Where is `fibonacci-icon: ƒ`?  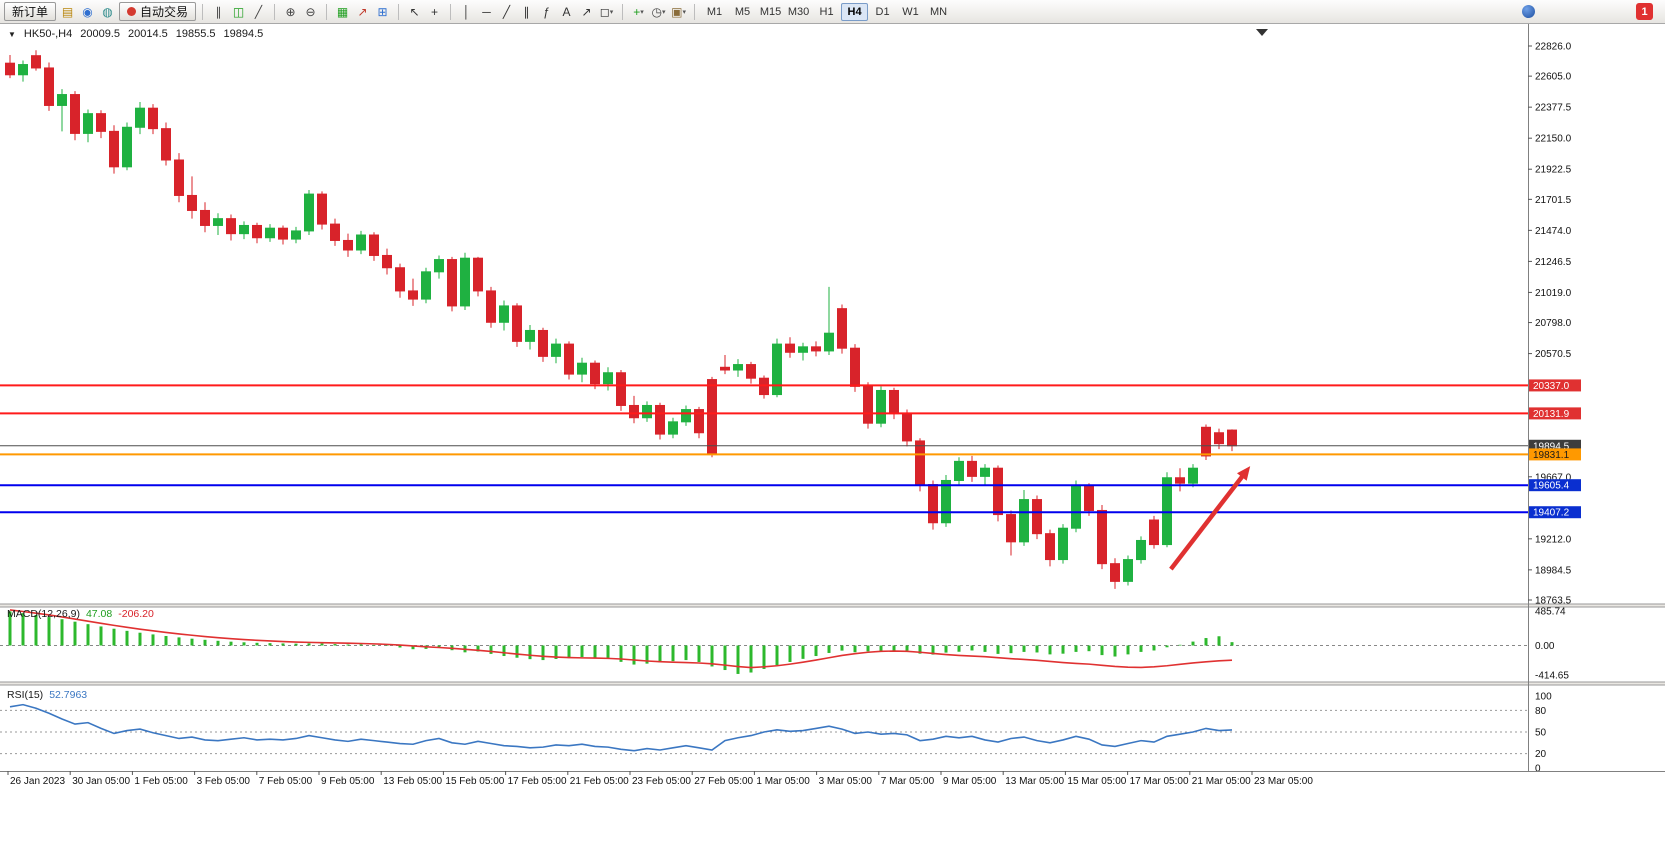 fibonacci-icon: ƒ is located at coordinates (546, 11).